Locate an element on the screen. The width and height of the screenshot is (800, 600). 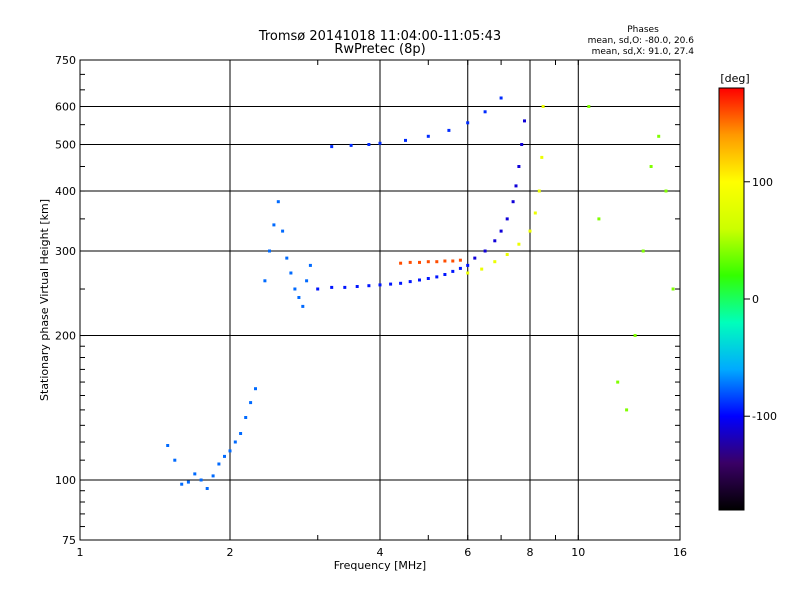
y-tick-label: 300 is located at coordinates (65, 251).